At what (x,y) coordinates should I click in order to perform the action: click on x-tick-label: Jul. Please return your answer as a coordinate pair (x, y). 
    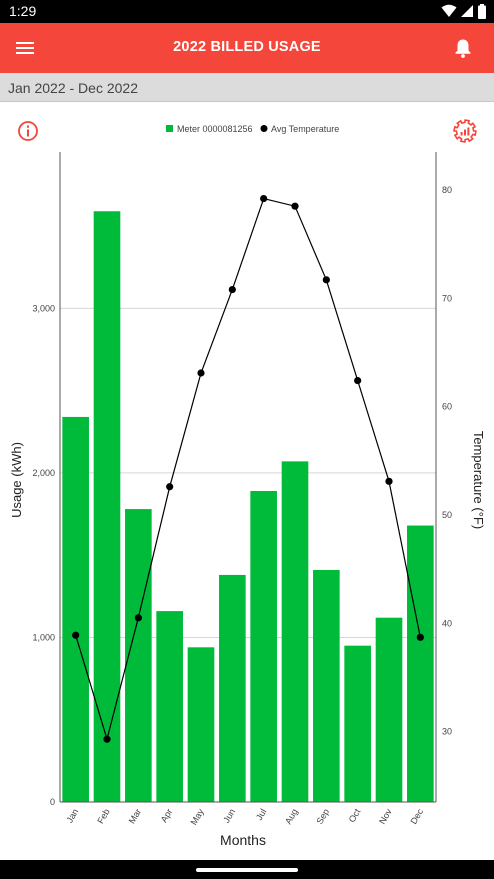
    Looking at the image, I should click on (261, 814).